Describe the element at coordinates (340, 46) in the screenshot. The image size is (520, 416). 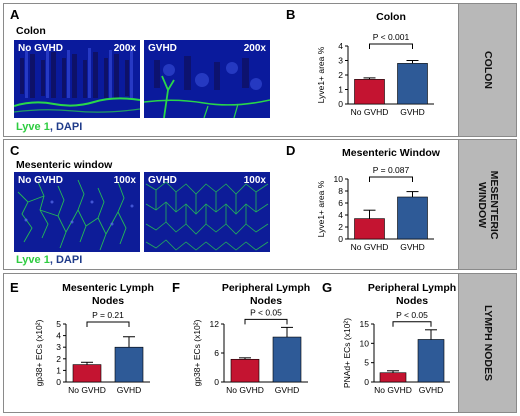
I see `chart-b-ytick-label-4: 4` at that location.